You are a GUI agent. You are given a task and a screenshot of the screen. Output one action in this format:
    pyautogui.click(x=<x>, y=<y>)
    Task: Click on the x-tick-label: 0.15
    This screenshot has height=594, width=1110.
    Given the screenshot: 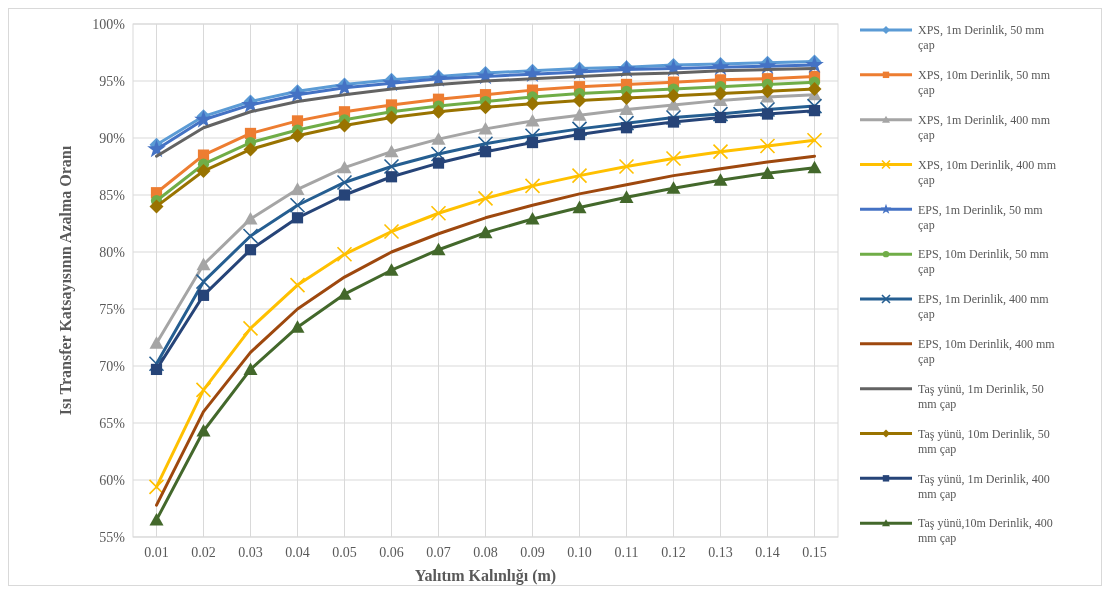 What is the action you would take?
    pyautogui.click(x=814, y=552)
    